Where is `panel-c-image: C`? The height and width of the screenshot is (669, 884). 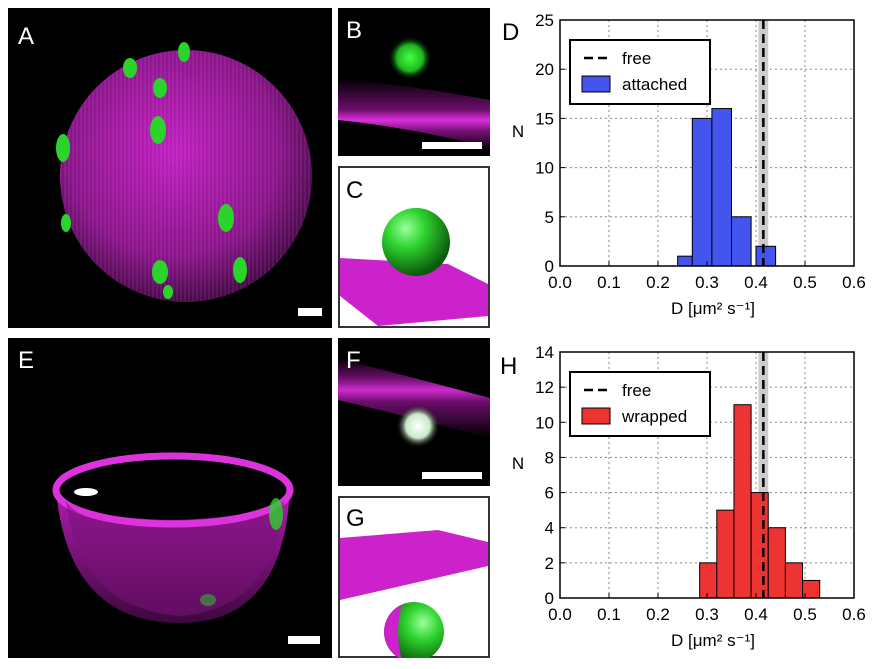 panel-c-image: C is located at coordinates (414, 247).